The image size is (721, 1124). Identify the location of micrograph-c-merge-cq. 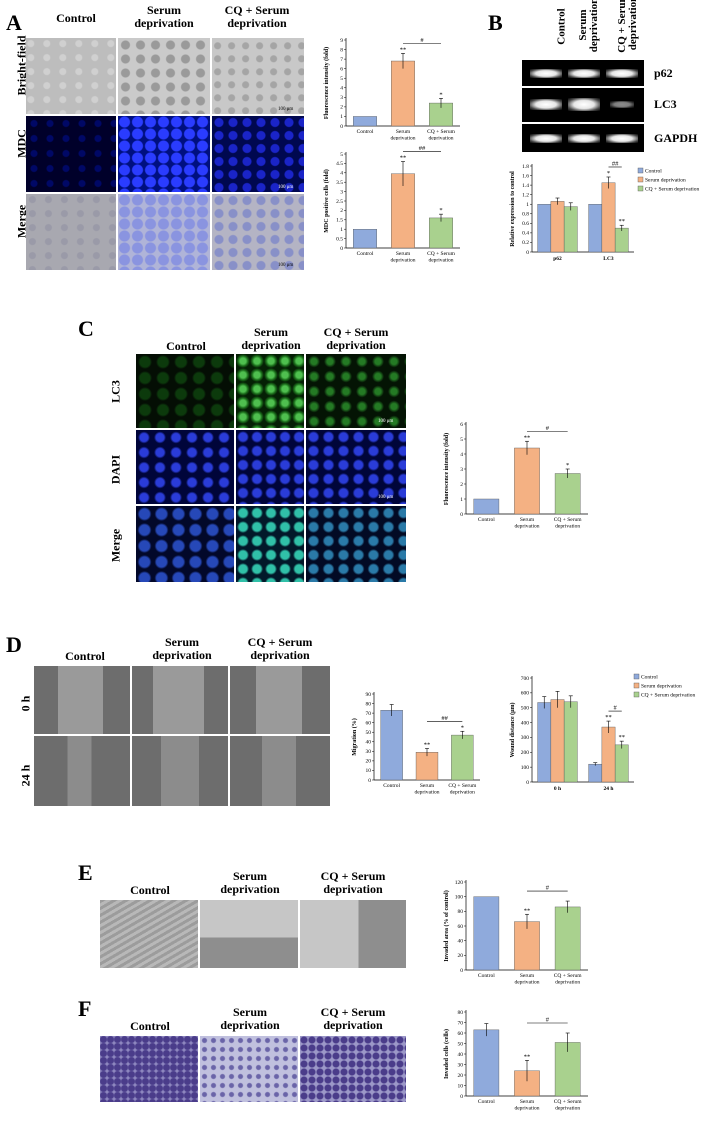
(356, 544).